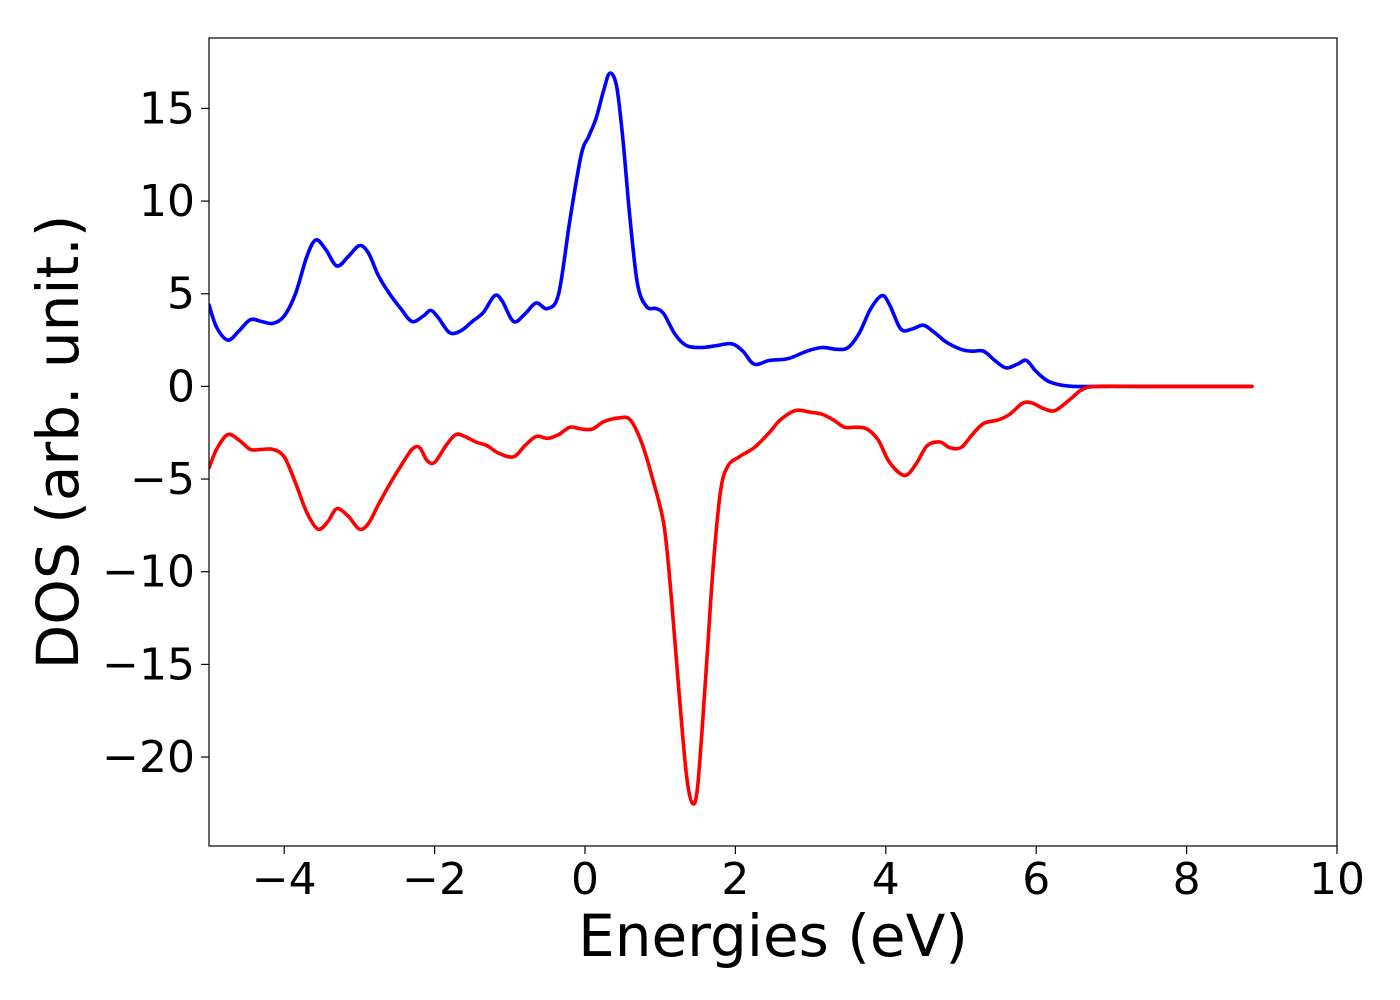  What do you see at coordinates (808, 875) in the screenshot?
I see `x-axis: −4 −2 0 2 4 6 8 10` at bounding box center [808, 875].